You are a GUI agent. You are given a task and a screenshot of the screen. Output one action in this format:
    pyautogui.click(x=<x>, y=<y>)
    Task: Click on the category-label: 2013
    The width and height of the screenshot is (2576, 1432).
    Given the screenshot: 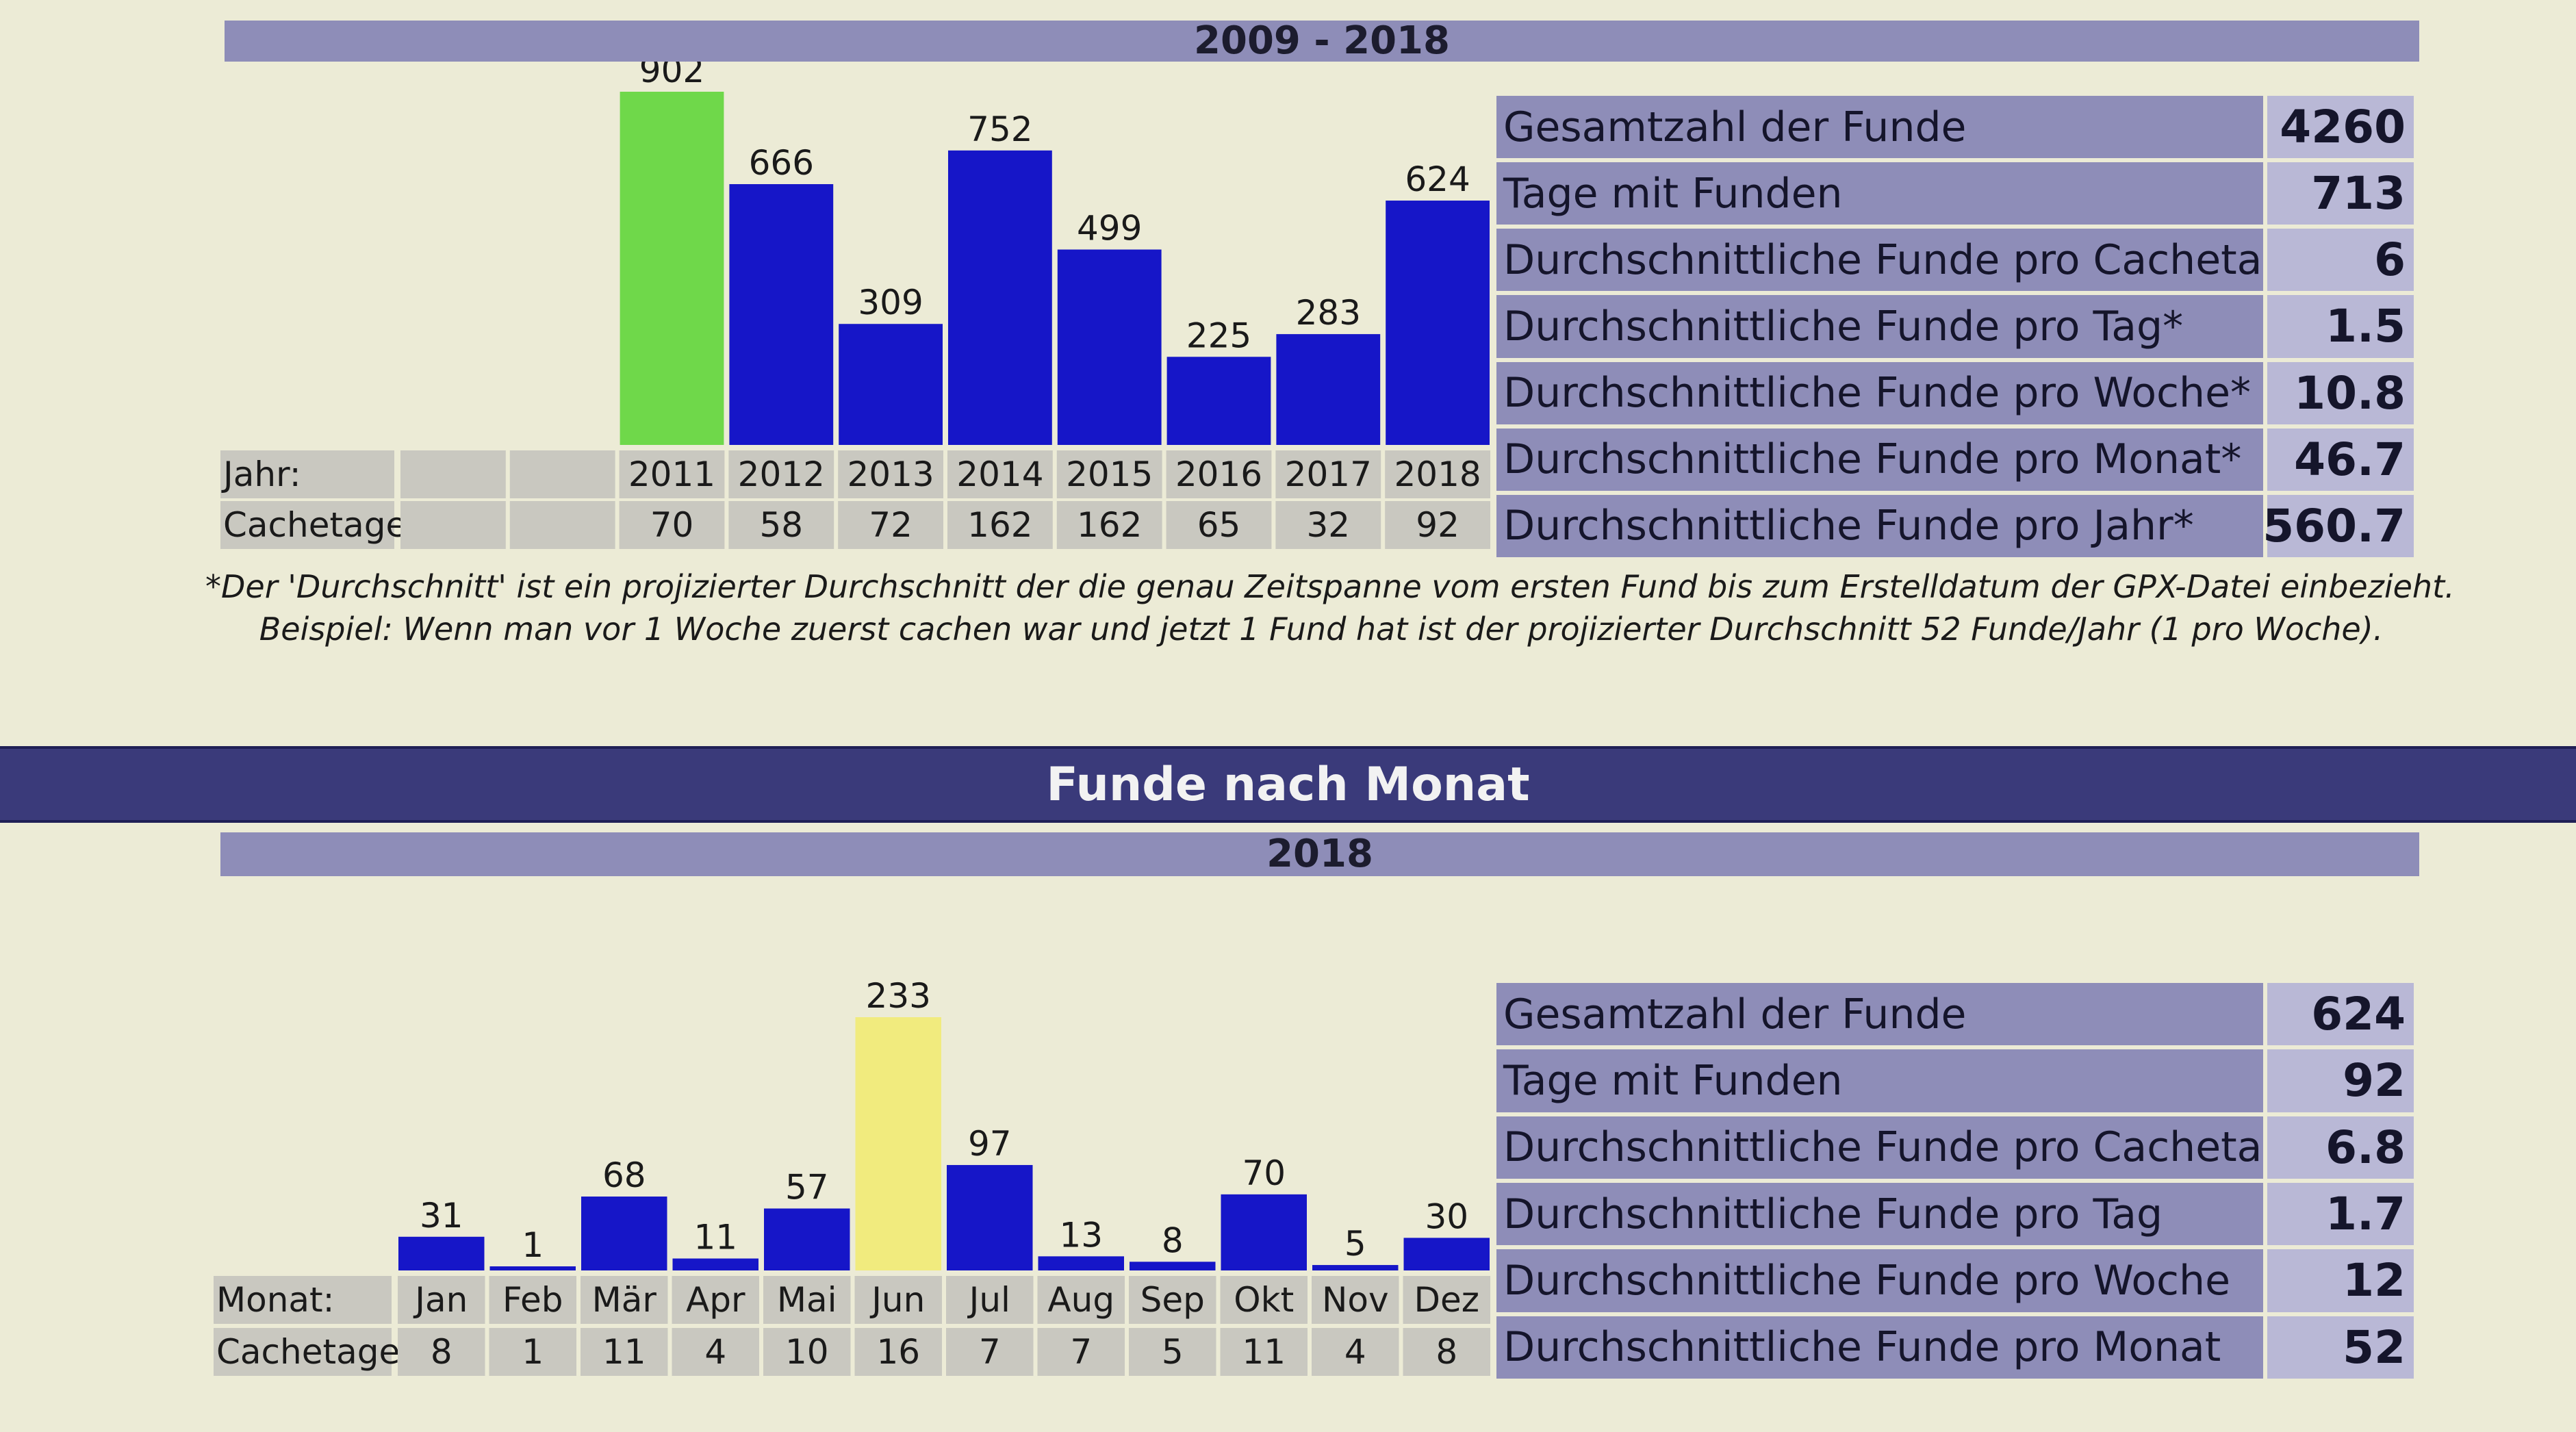 What is the action you would take?
    pyautogui.click(x=890, y=474)
    